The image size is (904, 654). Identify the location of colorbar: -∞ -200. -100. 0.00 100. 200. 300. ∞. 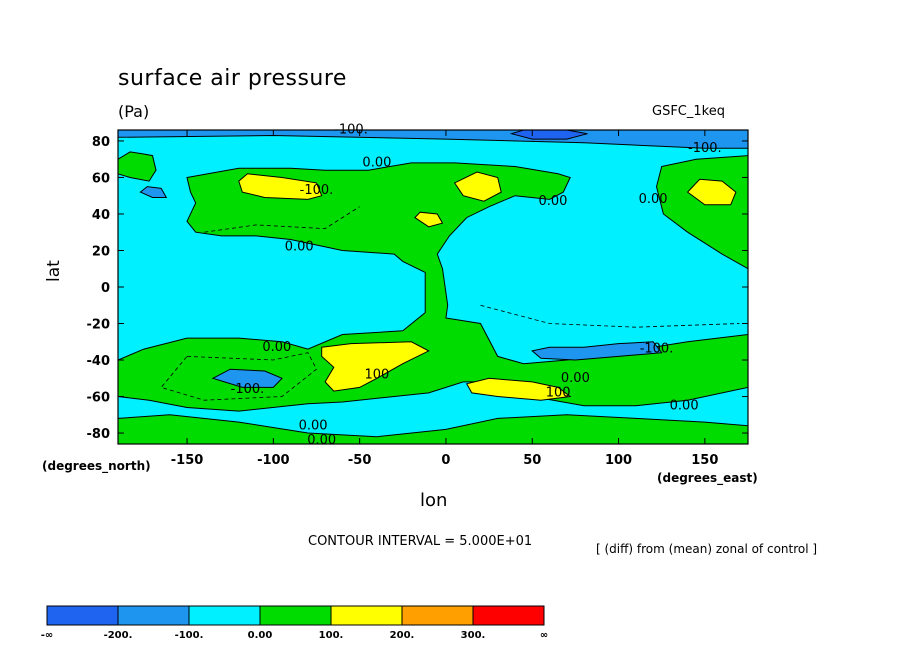
(294, 623).